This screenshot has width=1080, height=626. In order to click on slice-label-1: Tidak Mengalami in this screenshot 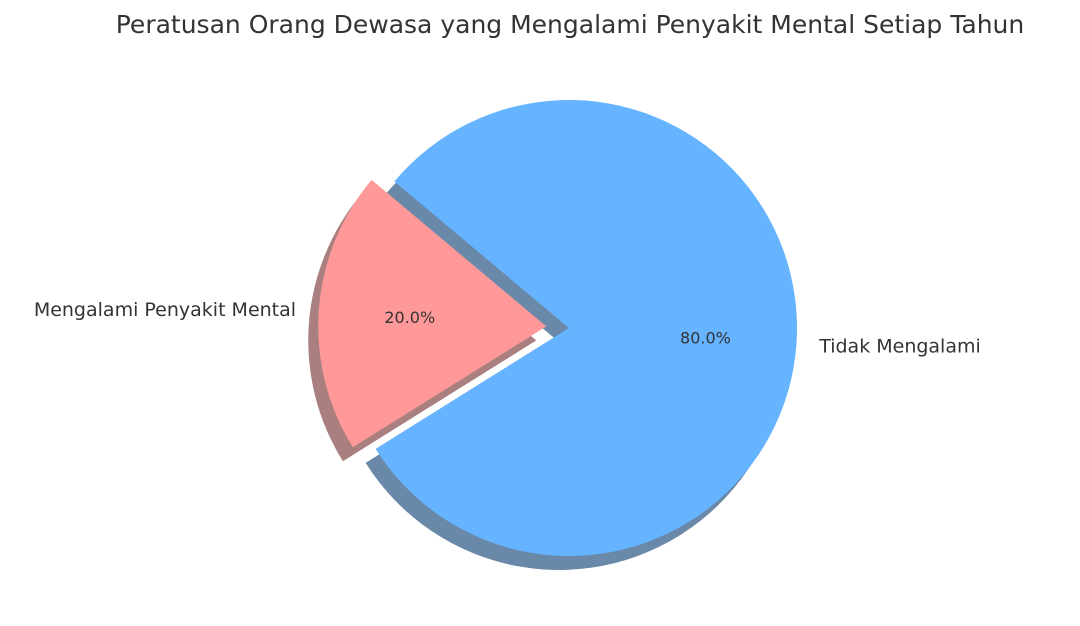, I will do `click(899, 346)`.